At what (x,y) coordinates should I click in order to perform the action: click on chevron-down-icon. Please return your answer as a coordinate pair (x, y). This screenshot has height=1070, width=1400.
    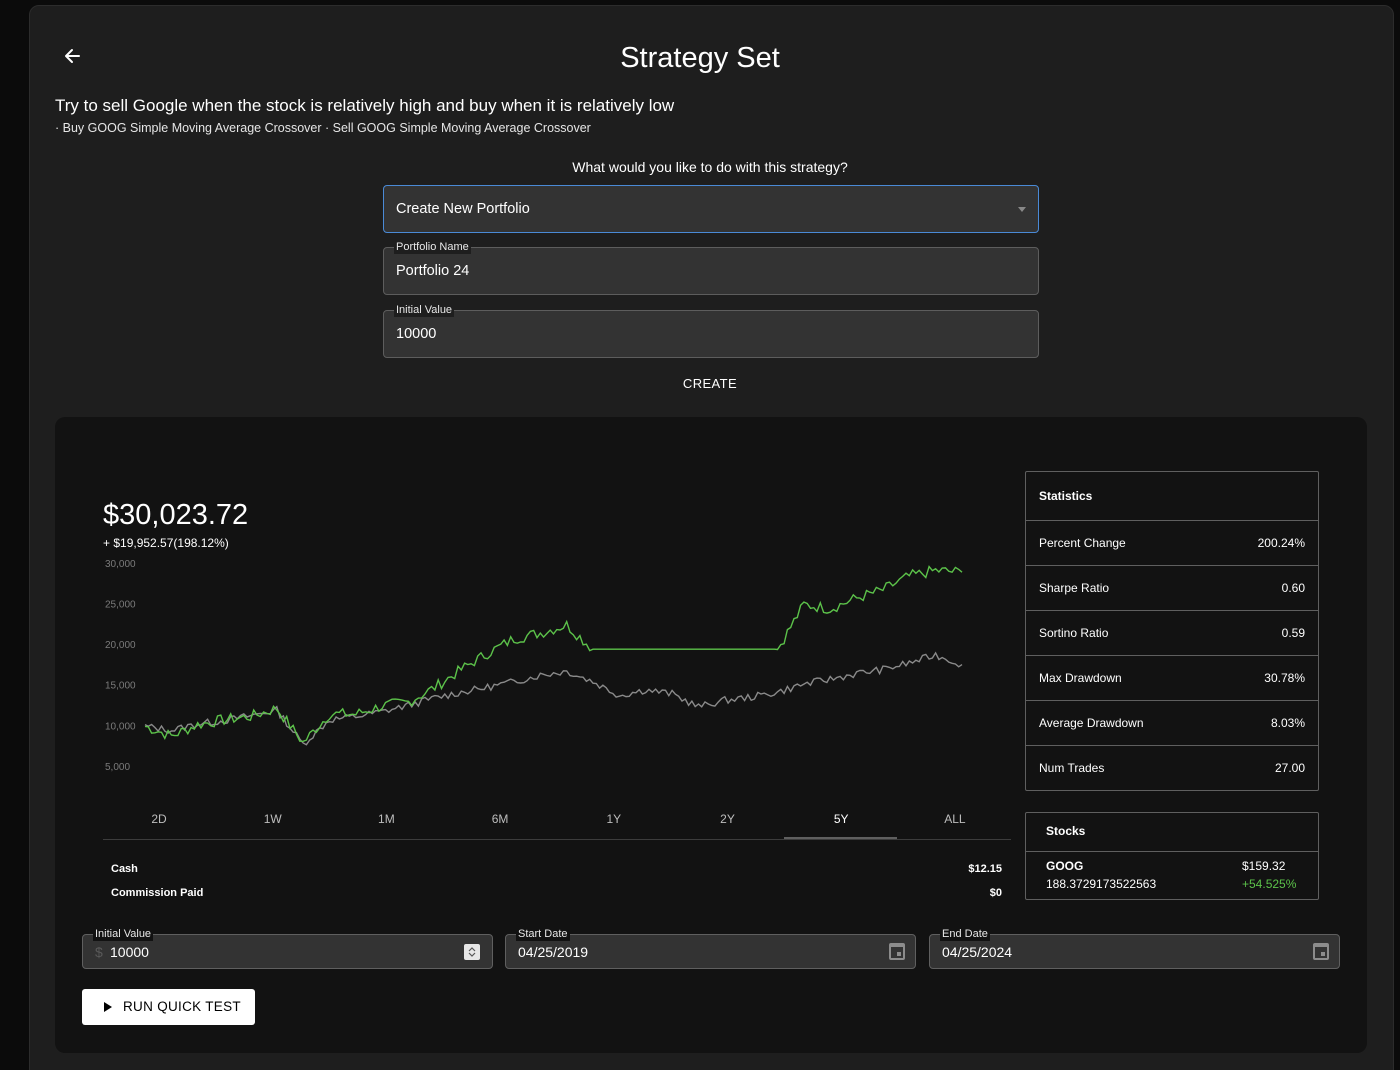
    Looking at the image, I should click on (1022, 209).